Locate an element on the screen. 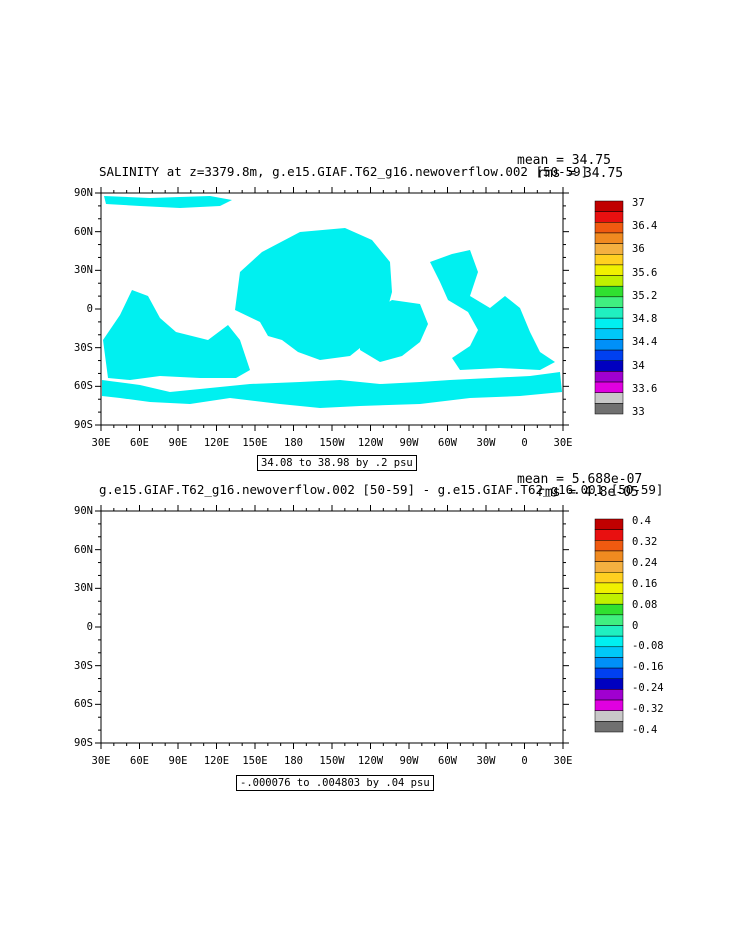 This screenshot has height=945, width=733. legend-label: 37 is located at coordinates (638, 203).